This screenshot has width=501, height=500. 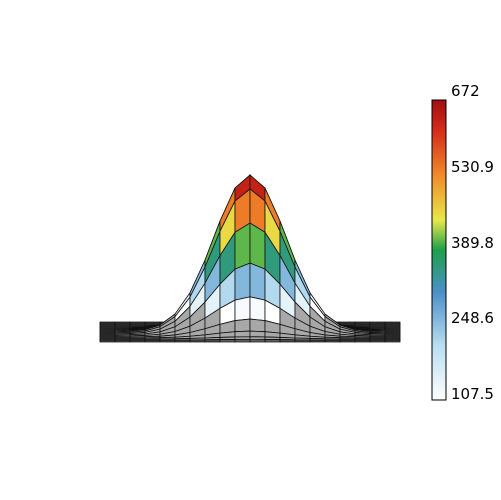 What do you see at coordinates (465, 91) in the screenshot?
I see `colorbar-tick-label: 672` at bounding box center [465, 91].